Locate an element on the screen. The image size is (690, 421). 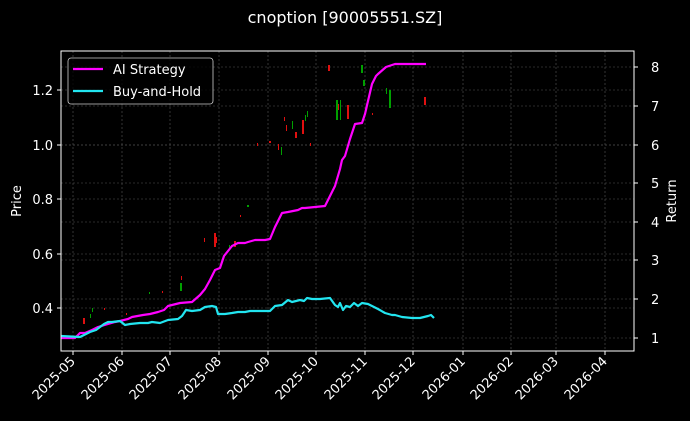
svg-text: 3 is located at coordinates (655, 261).